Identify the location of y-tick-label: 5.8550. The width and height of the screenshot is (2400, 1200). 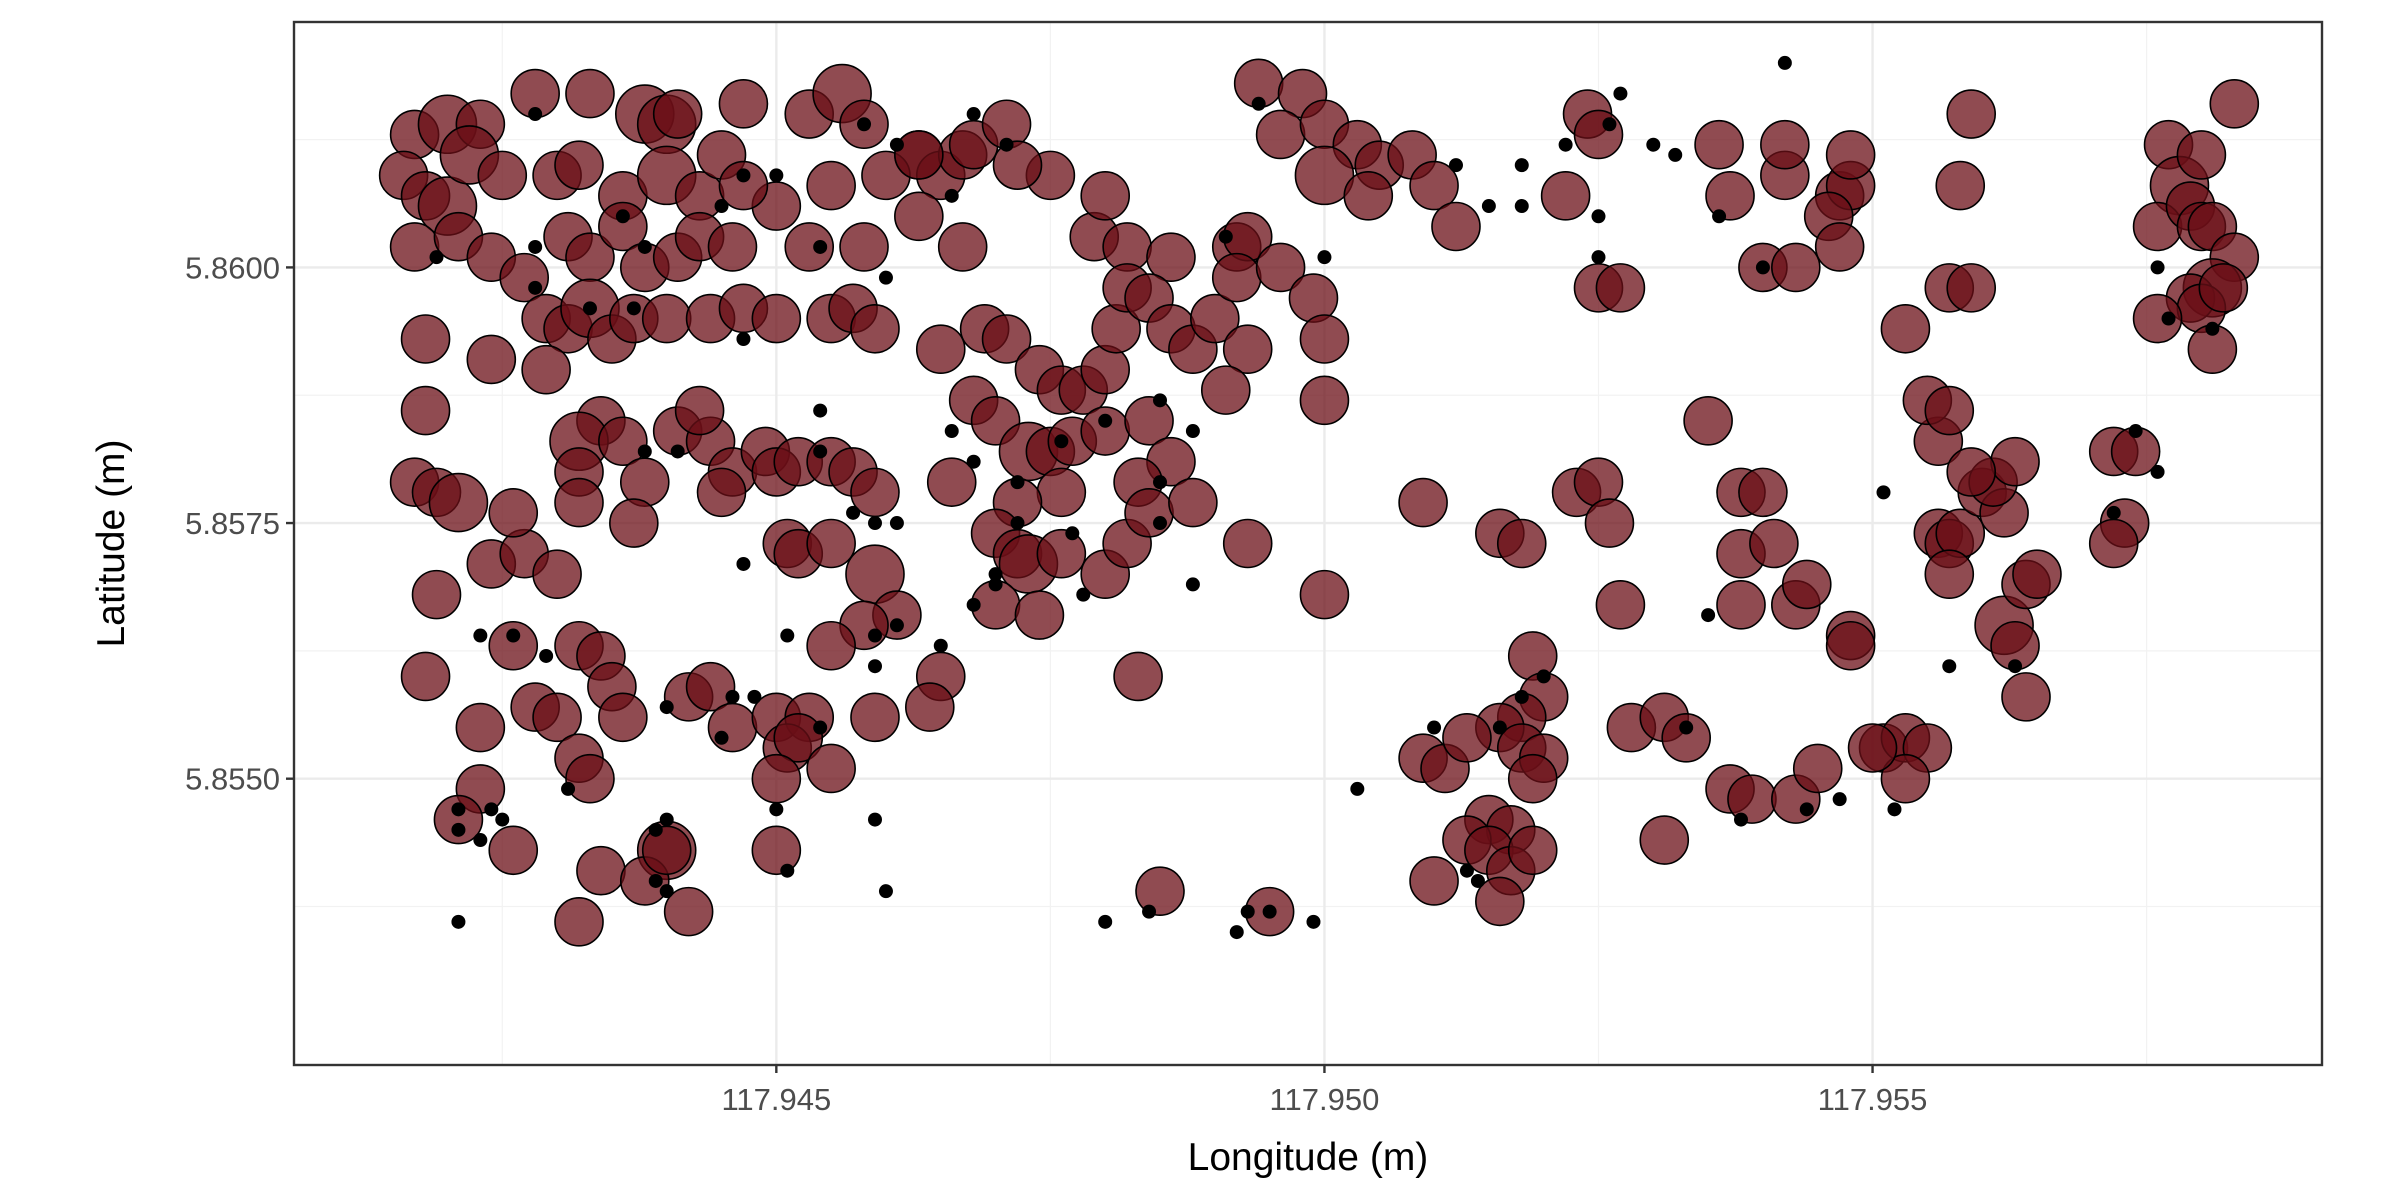
(232, 779).